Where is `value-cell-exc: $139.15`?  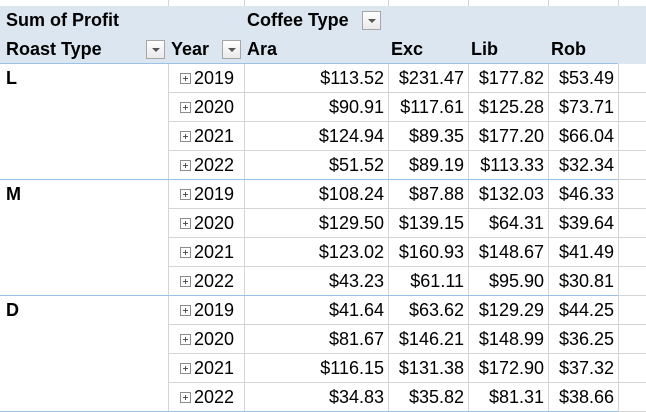 value-cell-exc: $139.15 is located at coordinates (431, 223).